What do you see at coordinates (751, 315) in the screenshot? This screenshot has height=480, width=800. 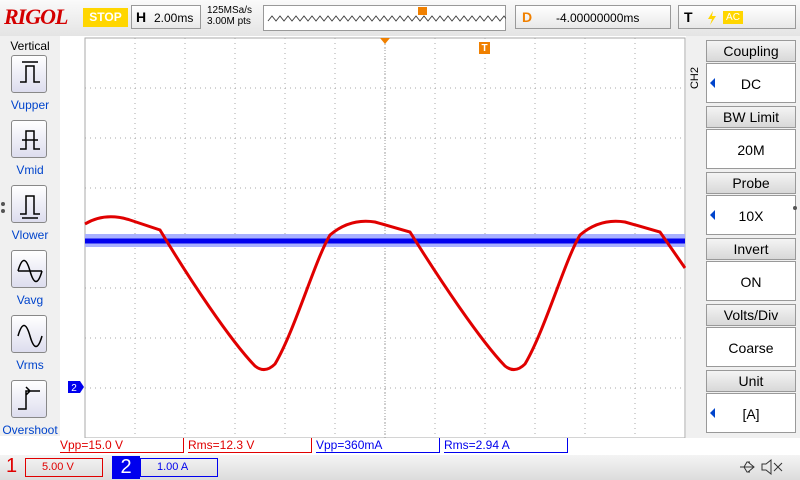 I see `menu-header: Volts/Div` at bounding box center [751, 315].